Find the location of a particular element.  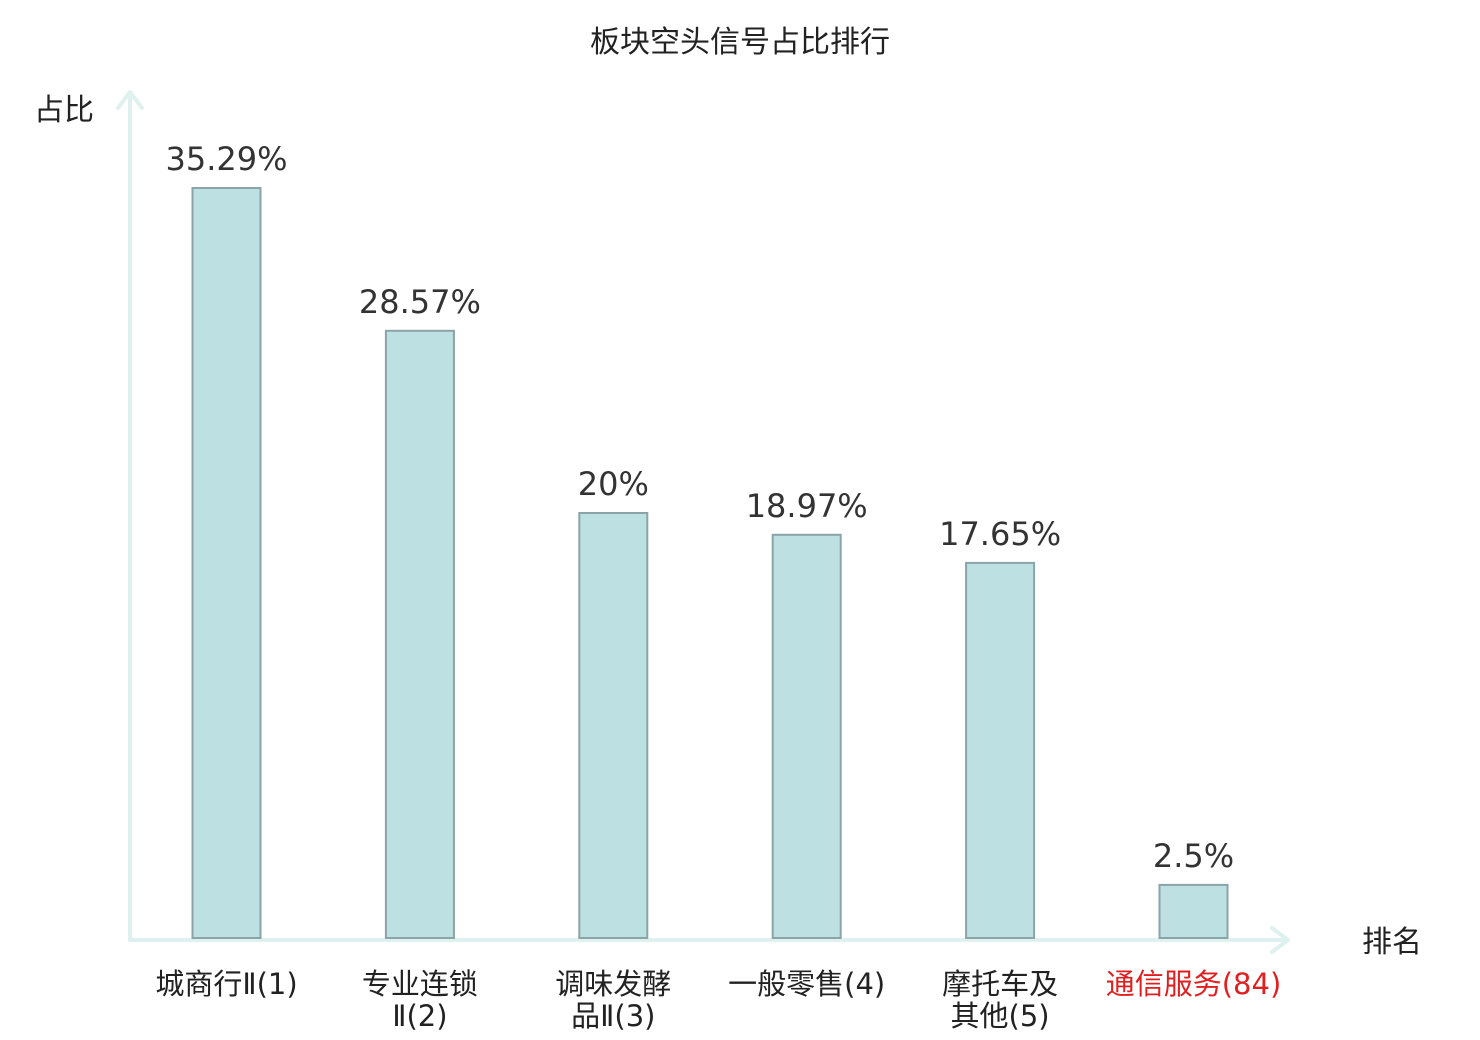

value-label-1: 35.29% is located at coordinates (226, 159).